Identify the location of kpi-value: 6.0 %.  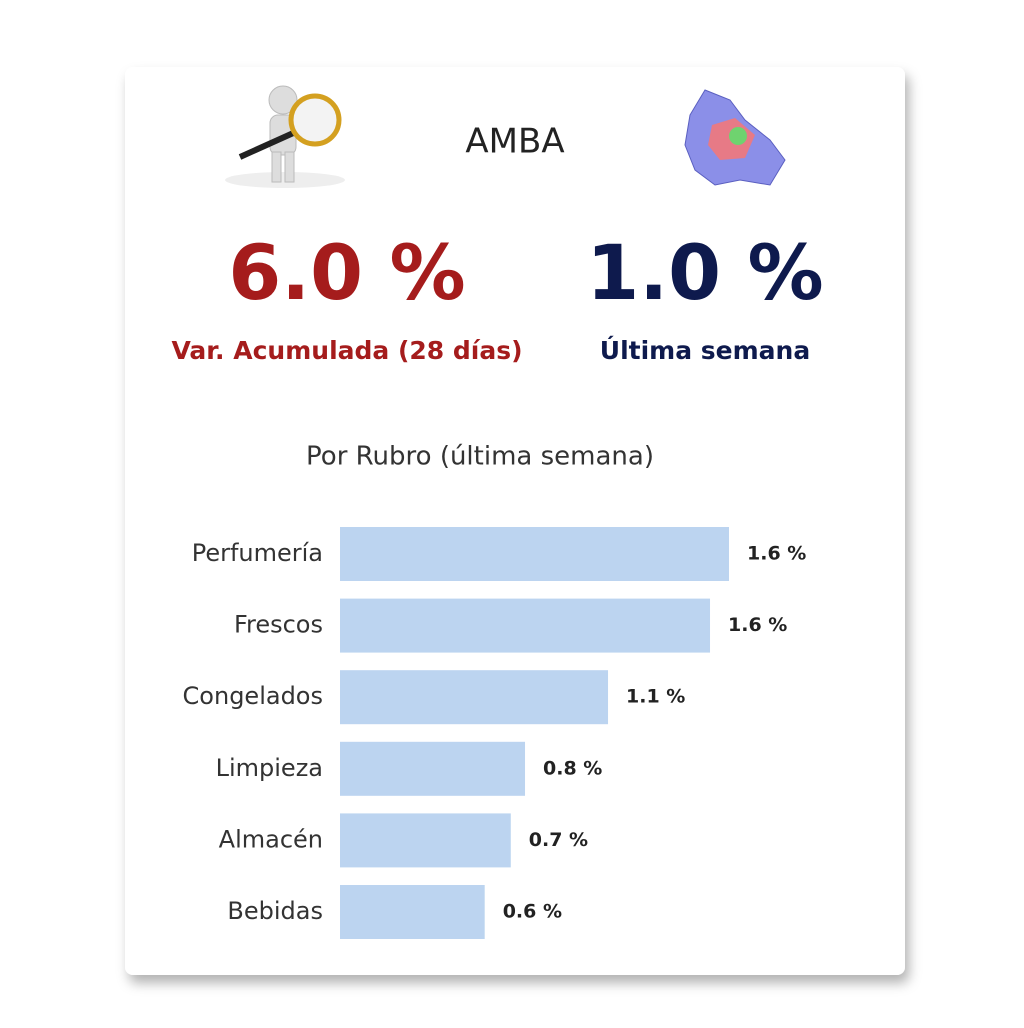
(346, 272).